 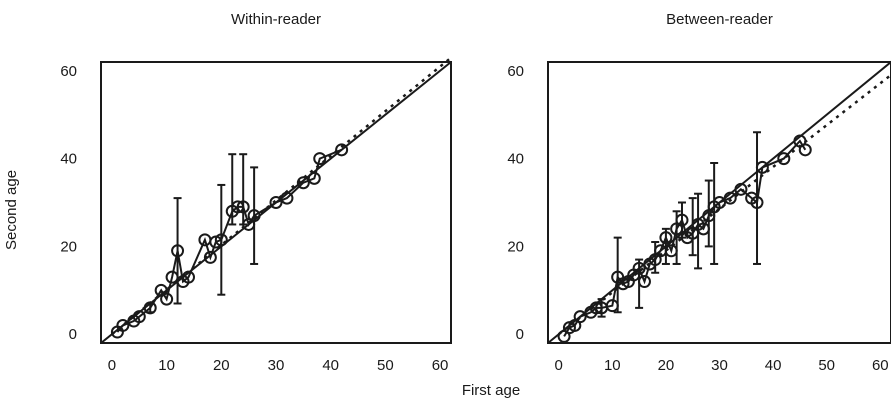 What do you see at coordinates (229, 240) in the screenshot?
I see `connecting-line` at bounding box center [229, 240].